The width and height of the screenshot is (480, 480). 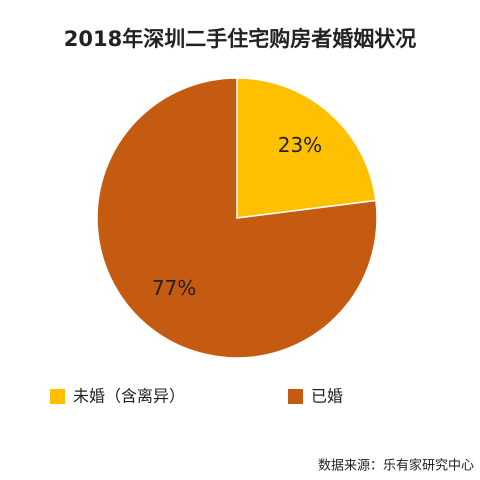 I want to click on source-note: 数据来源：乐有家研究中心, so click(x=396, y=466).